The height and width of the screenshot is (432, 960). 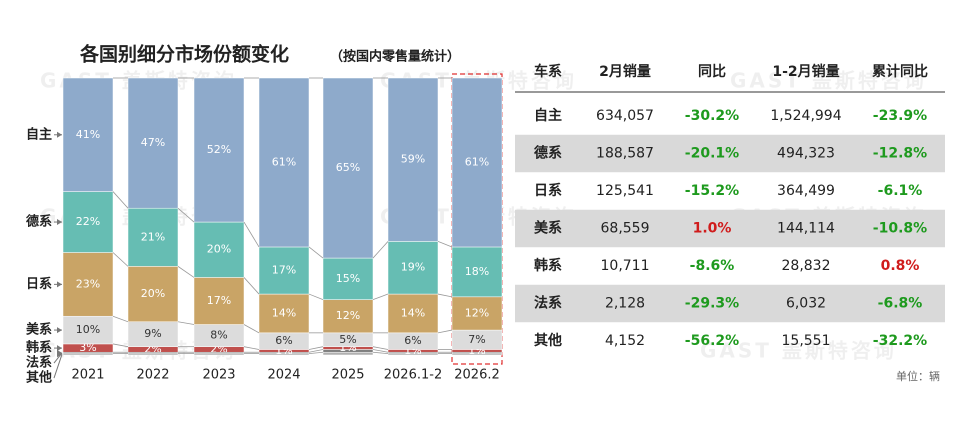 What do you see at coordinates (477, 375) in the screenshot?
I see `x-tick-label: 2026.2` at bounding box center [477, 375].